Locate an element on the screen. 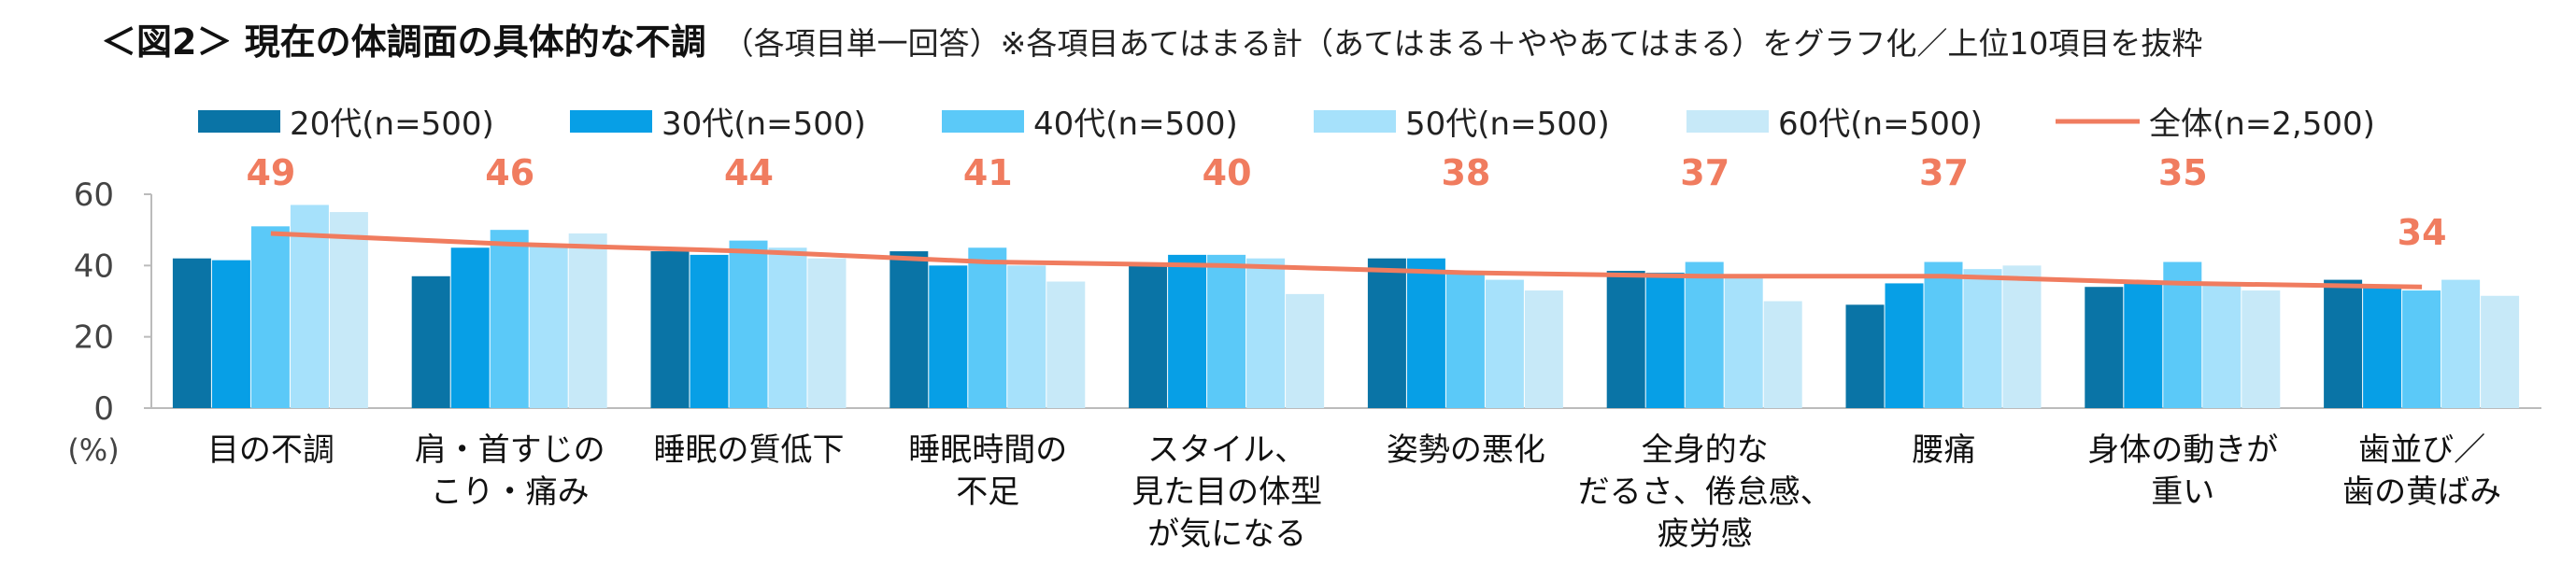 Image resolution: width=2576 pixels, height=579 pixels. x-tick-label: 歯の黄ばみ is located at coordinates (2421, 492).